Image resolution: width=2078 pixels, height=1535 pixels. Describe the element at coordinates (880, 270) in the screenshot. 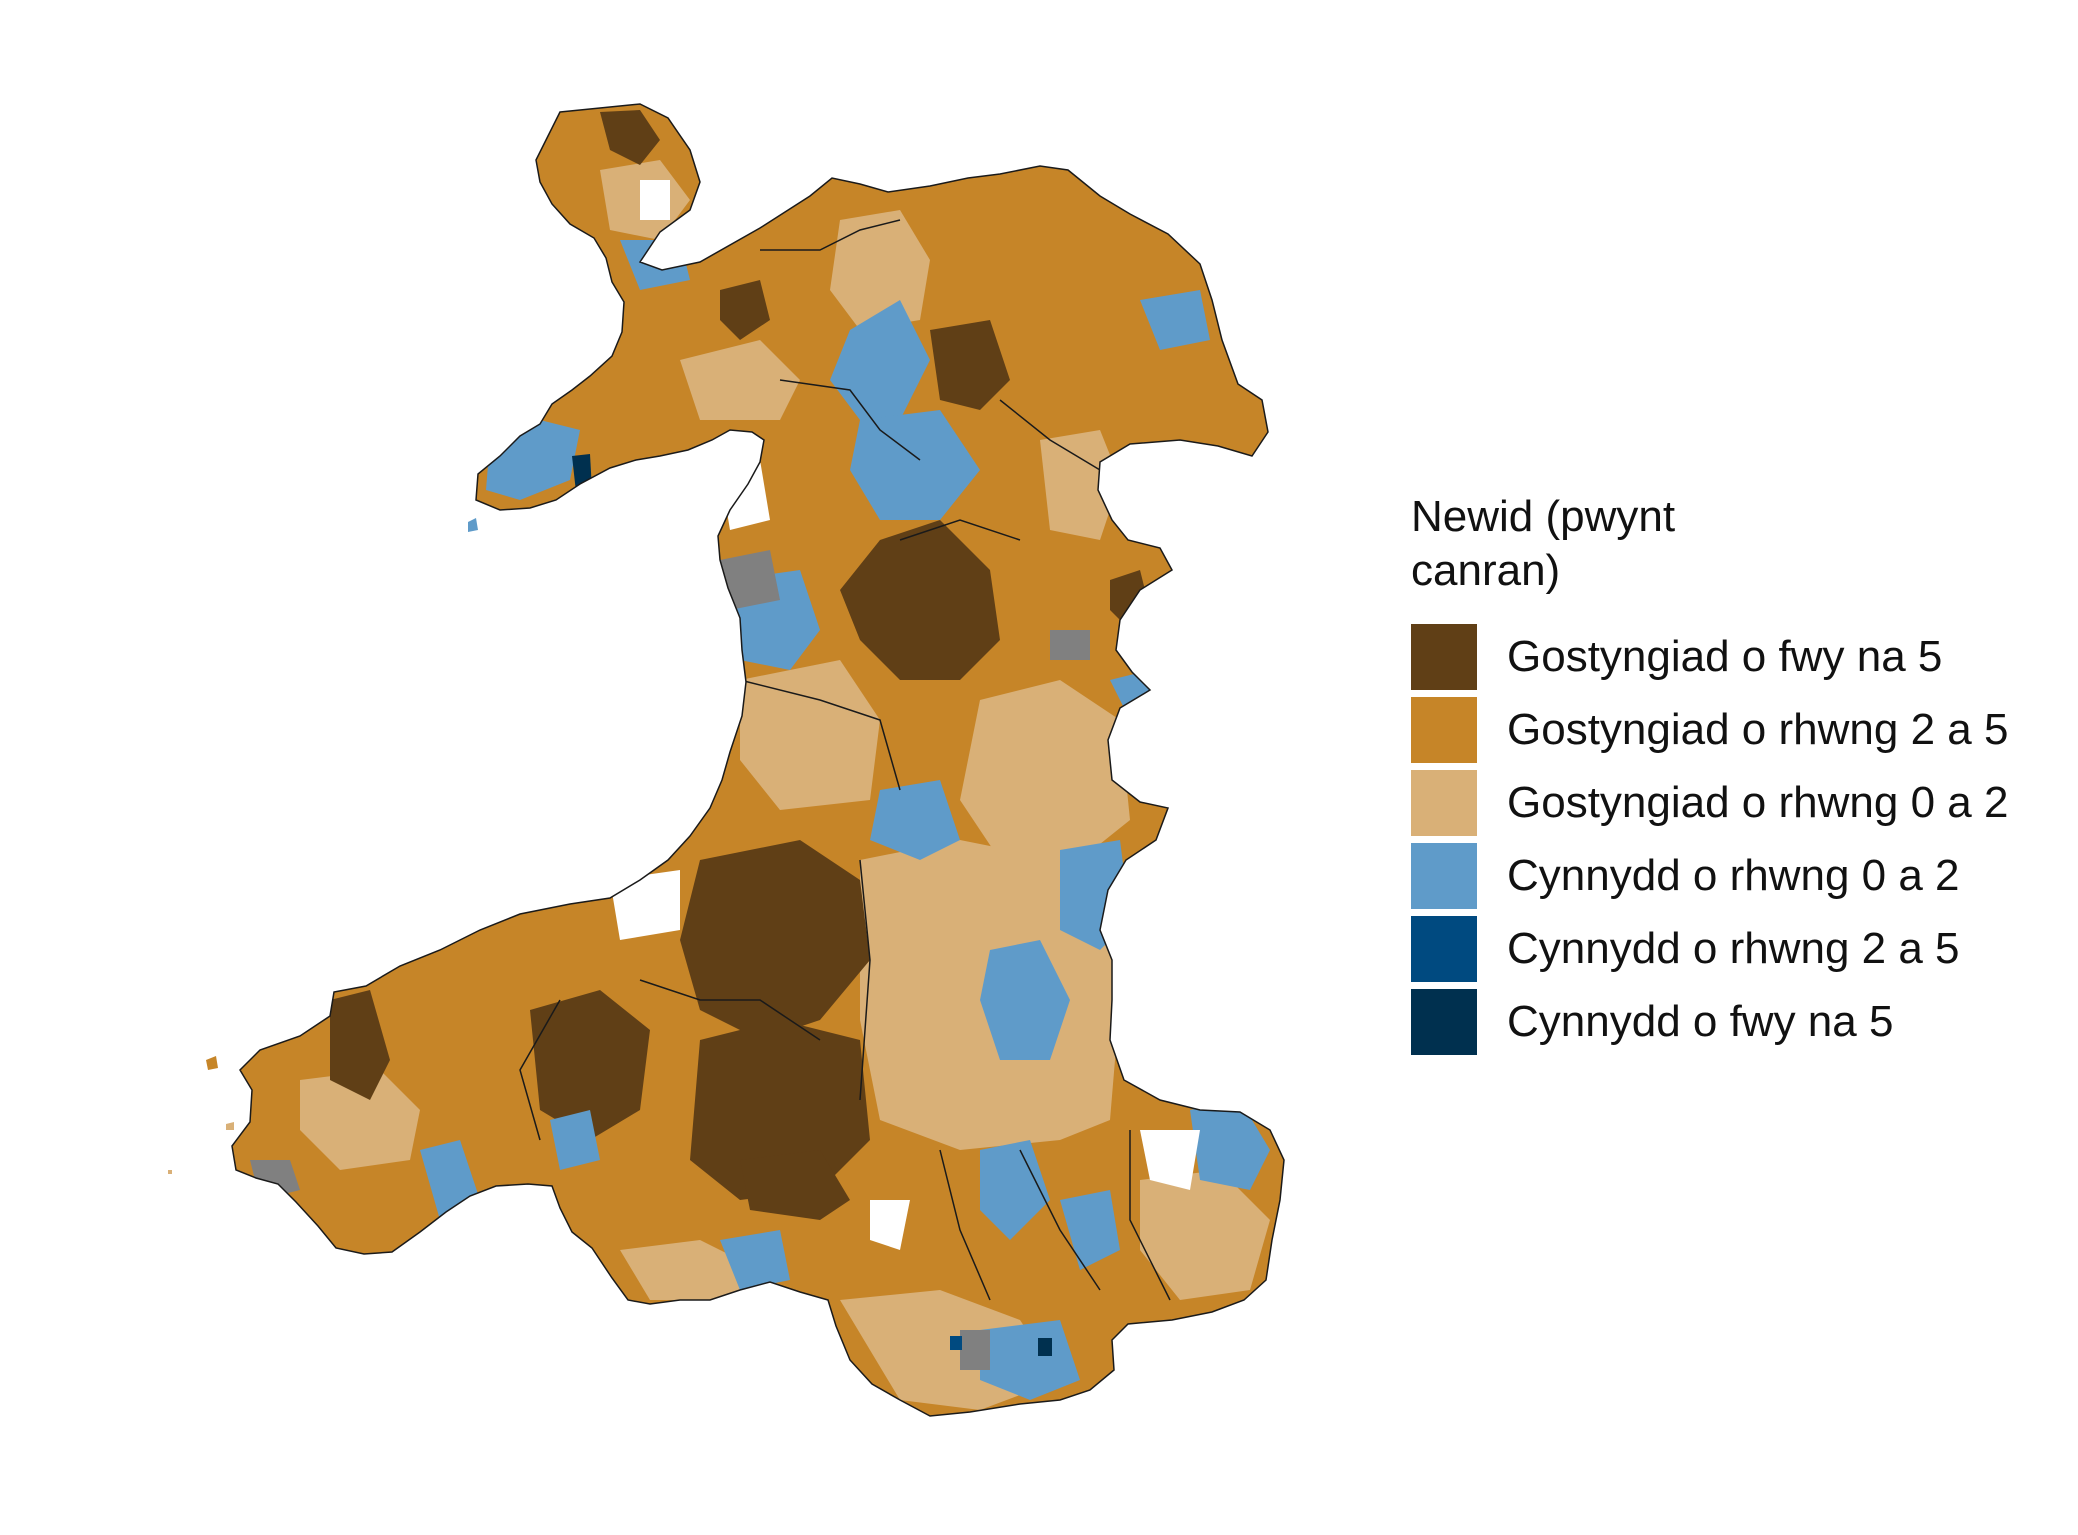

I see `region-north-central` at that location.